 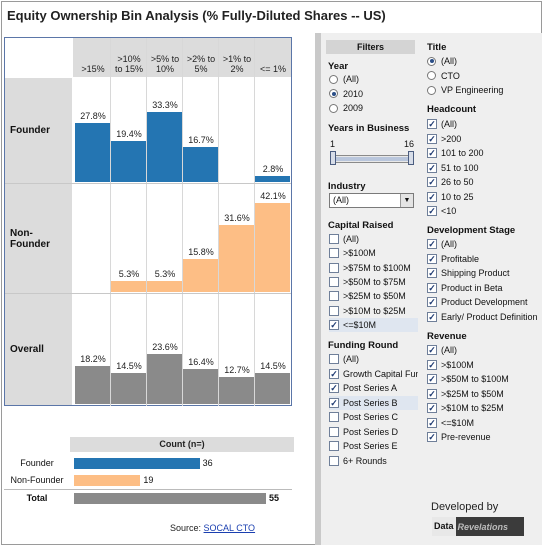 I want to click on industry-select: (All) ▼, so click(x=371, y=200).